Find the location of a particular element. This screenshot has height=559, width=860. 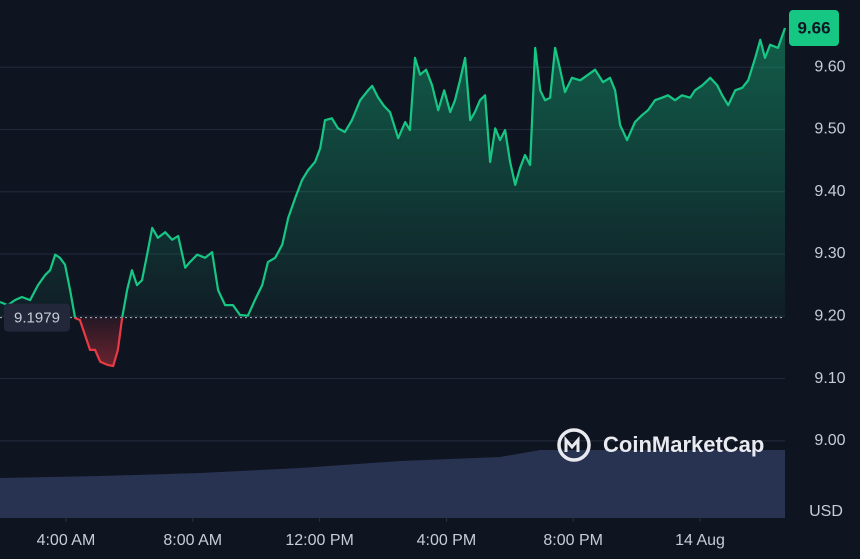

price-badge-box is located at coordinates (814, 28).